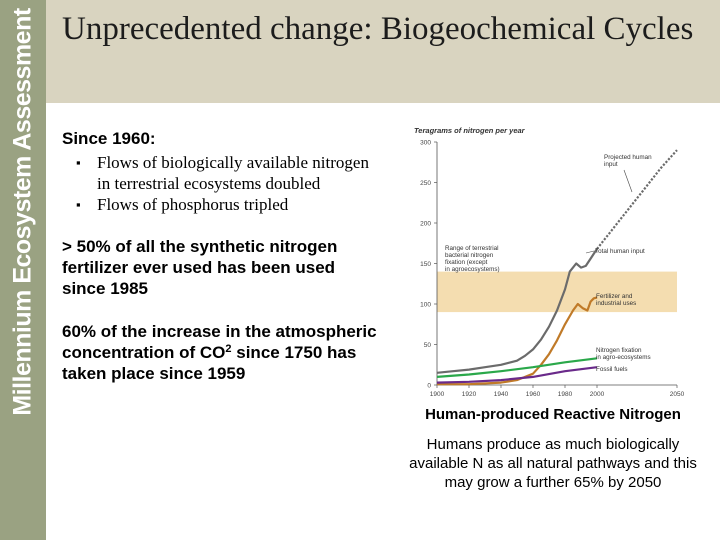 This screenshot has width=720, height=540. What do you see at coordinates (437, 394) in the screenshot?
I see `x-tick-label: 1900` at bounding box center [437, 394].